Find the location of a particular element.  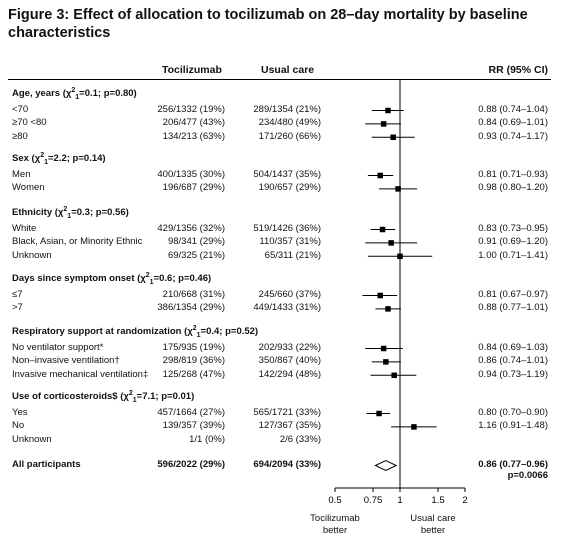

row-label: ≥70 <80 is located at coordinates (29, 123).